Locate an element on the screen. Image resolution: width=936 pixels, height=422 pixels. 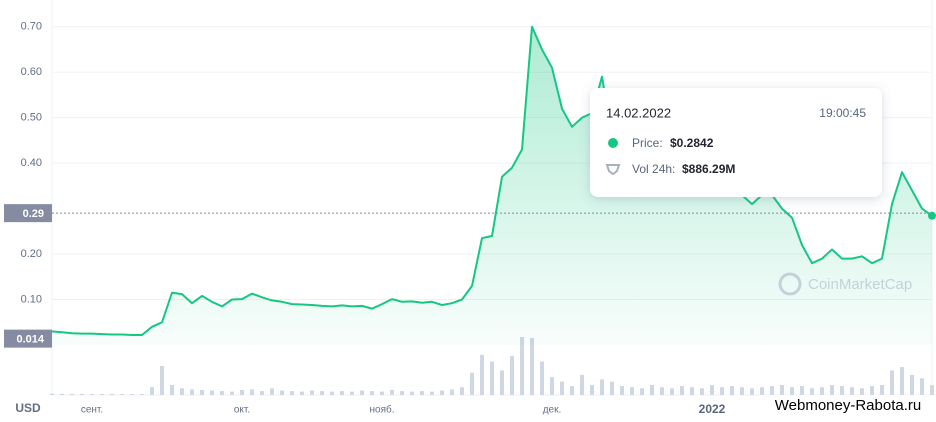
currency-label: USD is located at coordinates (28, 408).